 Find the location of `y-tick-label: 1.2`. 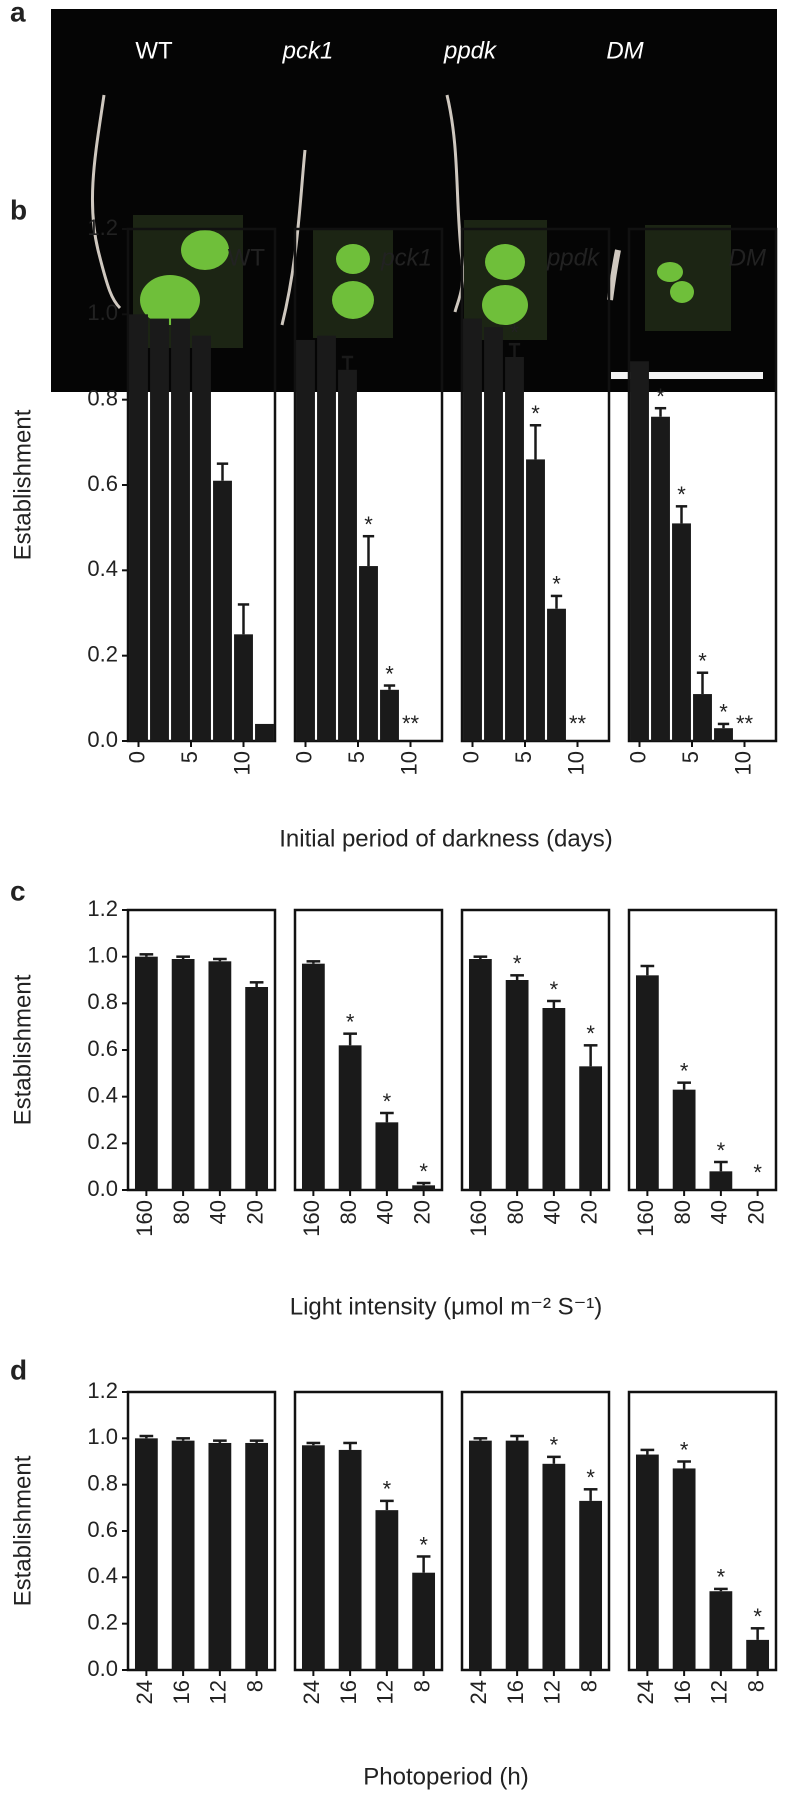

y-tick-label: 1.2 is located at coordinates (102, 1390).